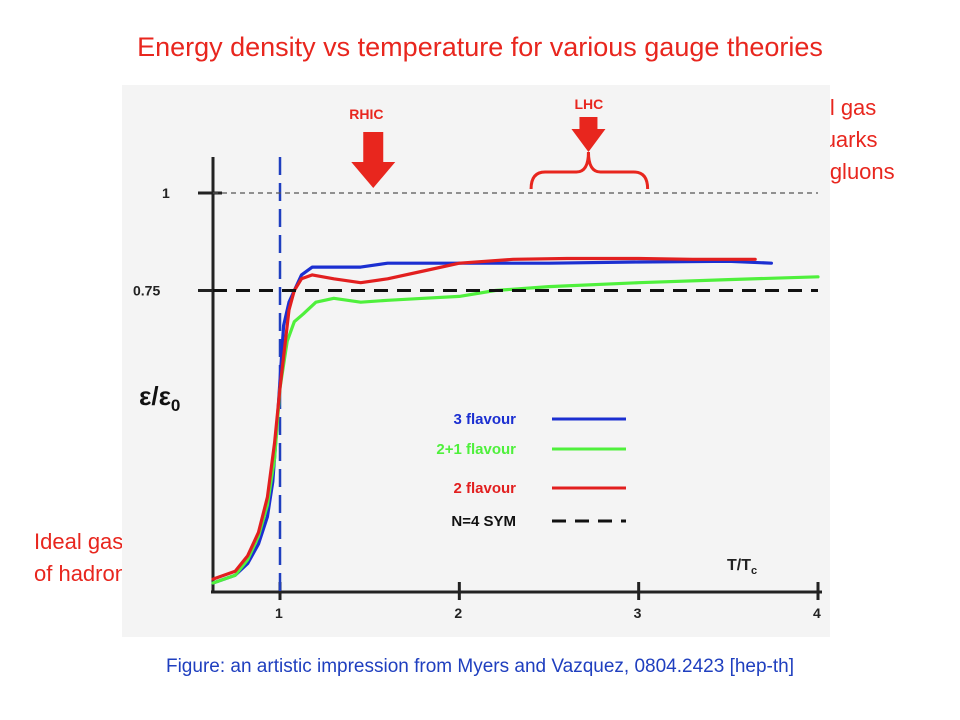  Describe the element at coordinates (483, 521) in the screenshot. I see `legend-label: N=4 SYM` at that location.